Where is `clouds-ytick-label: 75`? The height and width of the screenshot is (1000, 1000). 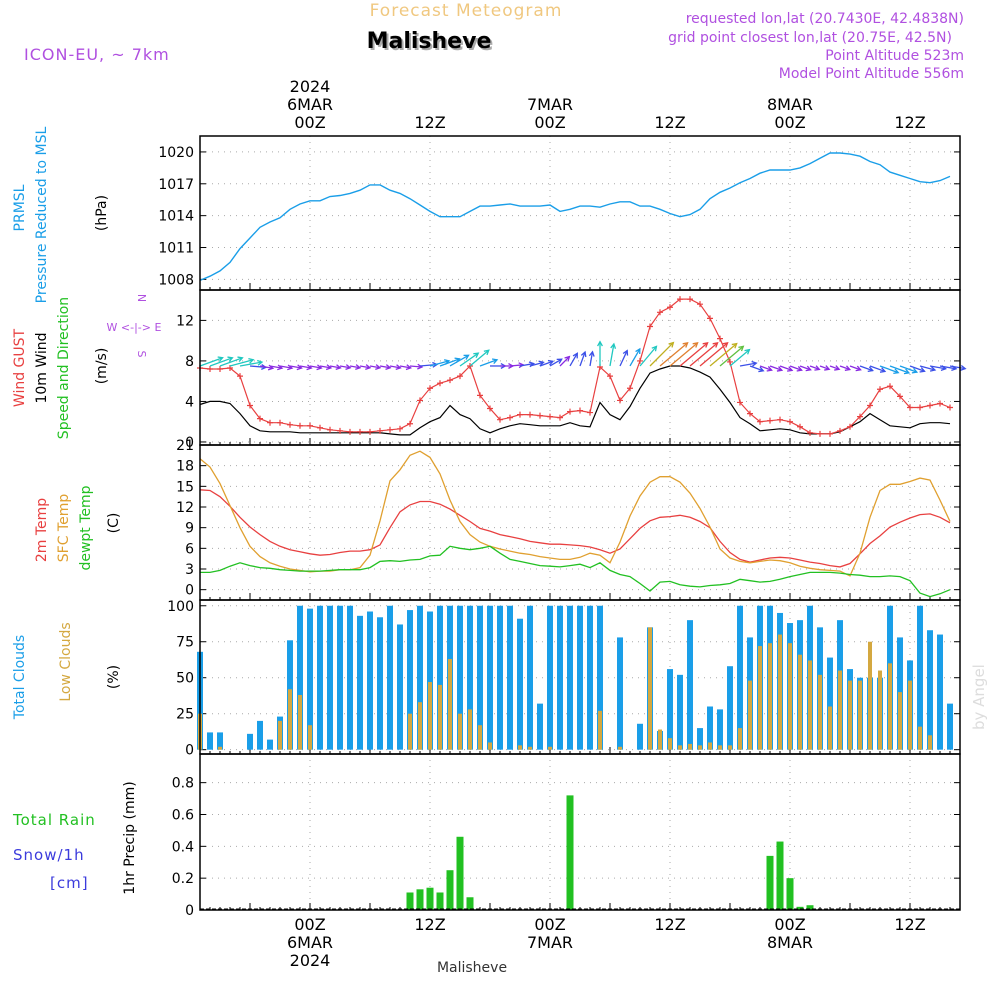
clouds-ytick-label: 75 is located at coordinates (185, 643).